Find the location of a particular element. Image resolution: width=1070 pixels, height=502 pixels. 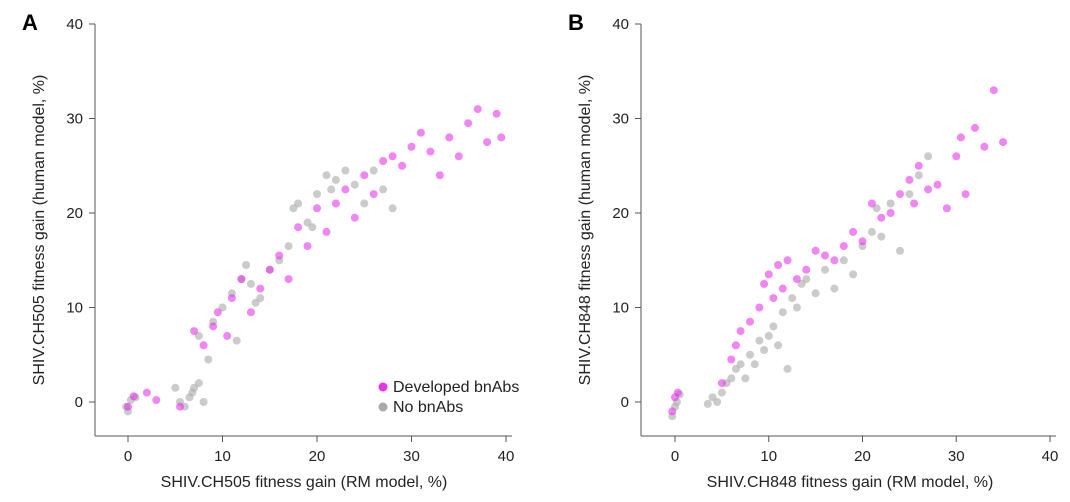

panel-a-y-axis-label: SHIV.CH505 fitness gain (human model, %) is located at coordinates (39, 230).